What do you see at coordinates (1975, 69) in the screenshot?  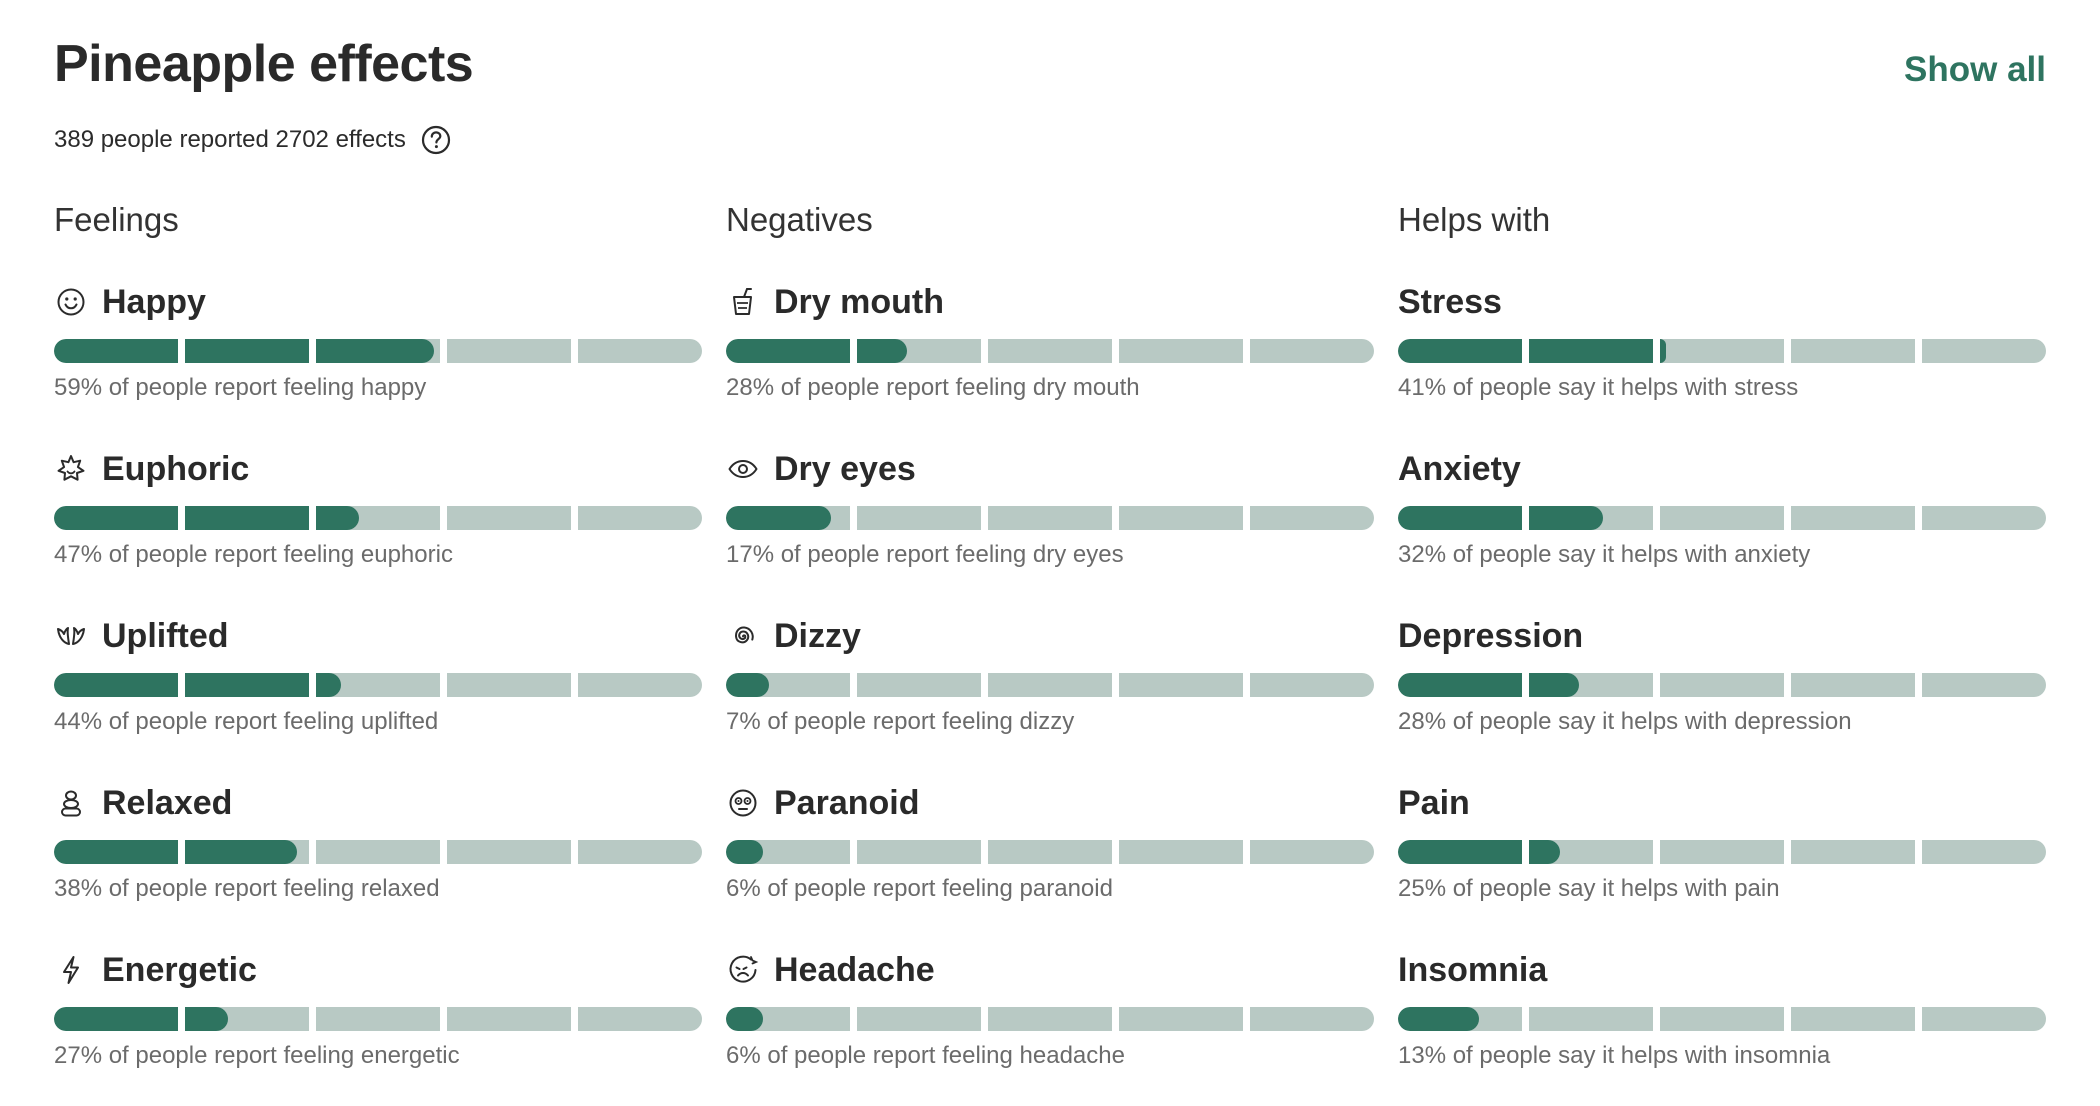 I see `show-all-link: Show all` at bounding box center [1975, 69].